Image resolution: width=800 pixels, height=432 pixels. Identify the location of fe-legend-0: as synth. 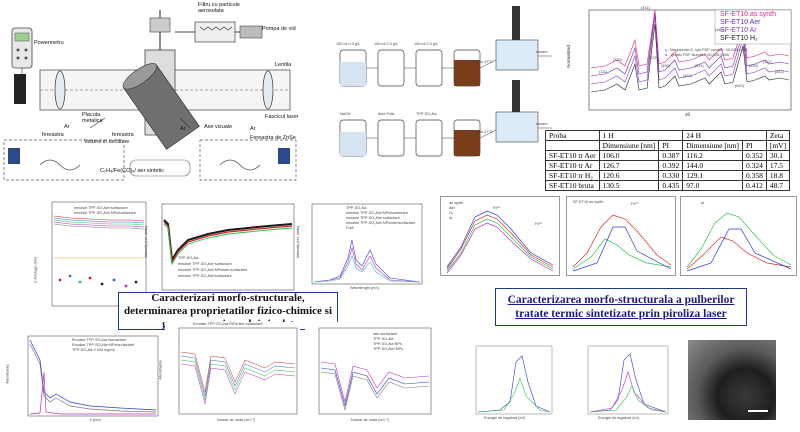
(456, 203).